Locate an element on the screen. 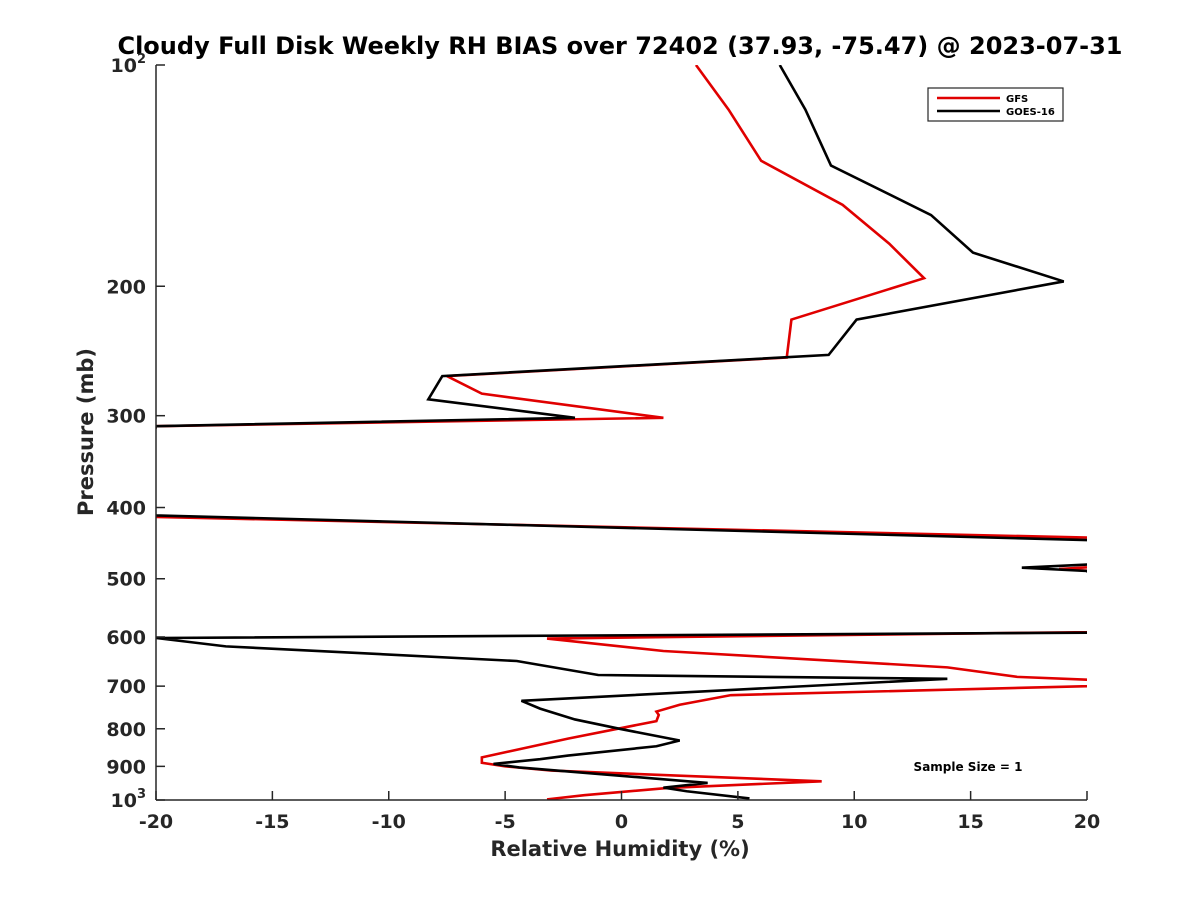 Image resolution: width=1200 pixels, height=900 pixels. y-tick-label: 10² is located at coordinates (129, 64).